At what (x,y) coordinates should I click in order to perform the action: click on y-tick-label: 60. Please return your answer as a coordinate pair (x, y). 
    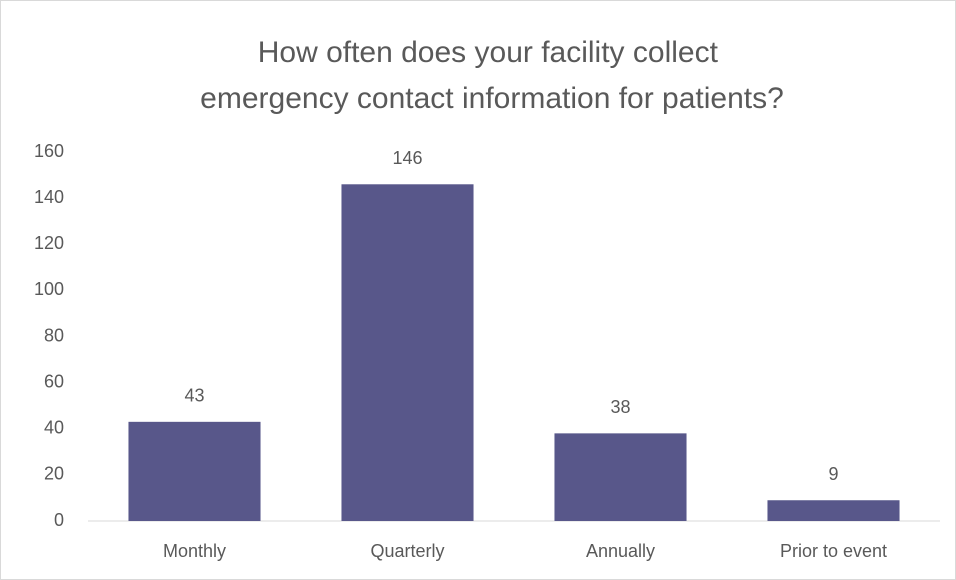
    Looking at the image, I should click on (54, 381).